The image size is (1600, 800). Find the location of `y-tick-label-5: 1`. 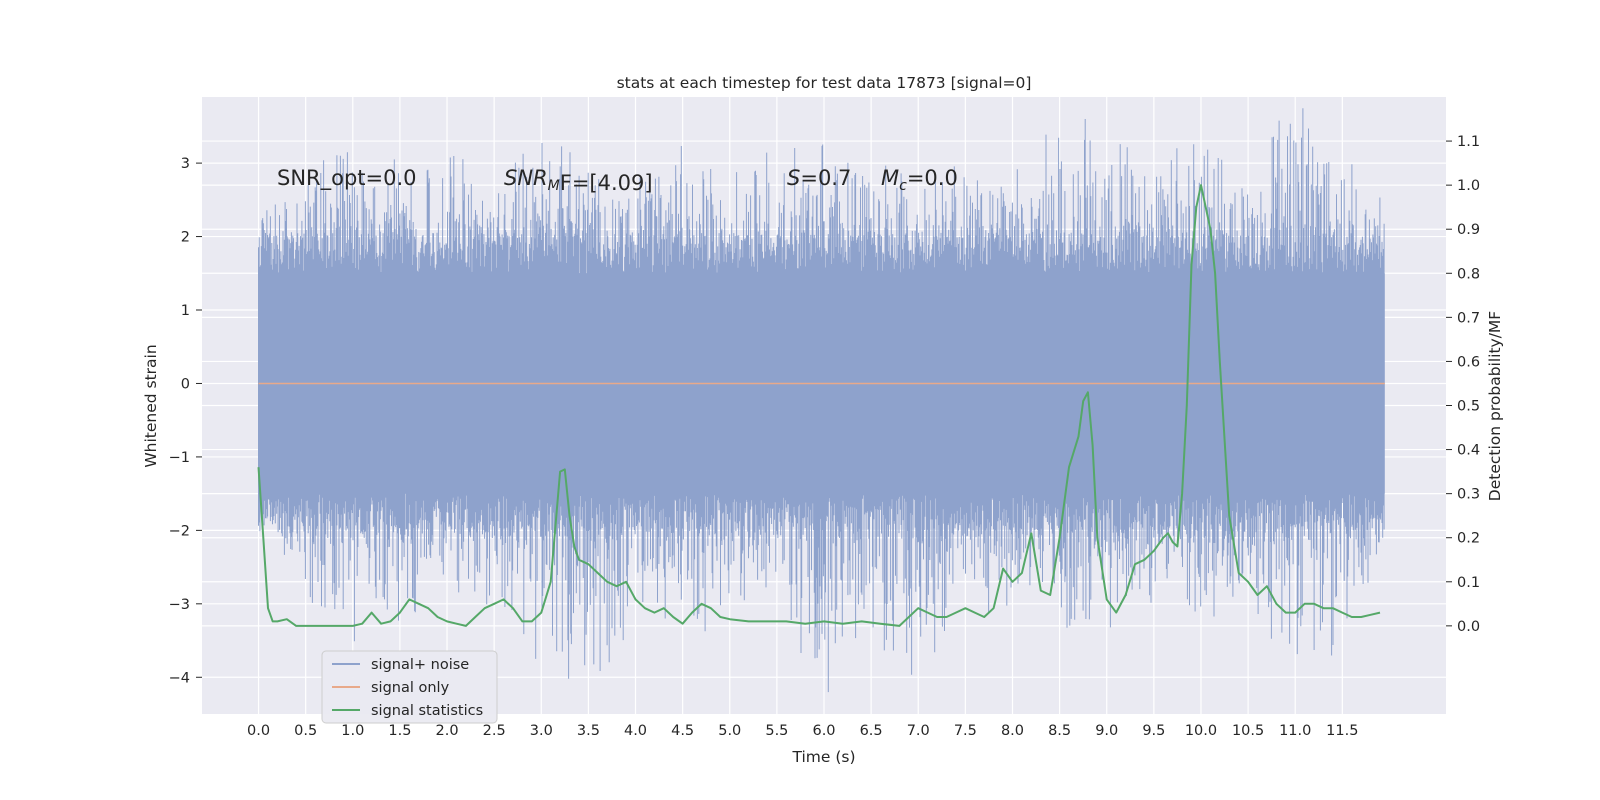

y-tick-label-5: 1 is located at coordinates (185, 311).